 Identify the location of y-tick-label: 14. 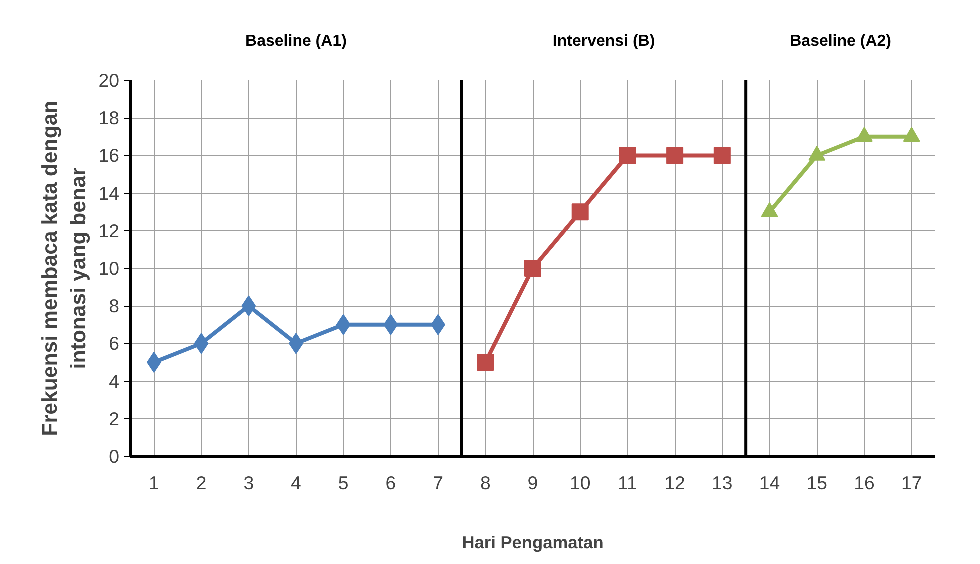
(109, 193).